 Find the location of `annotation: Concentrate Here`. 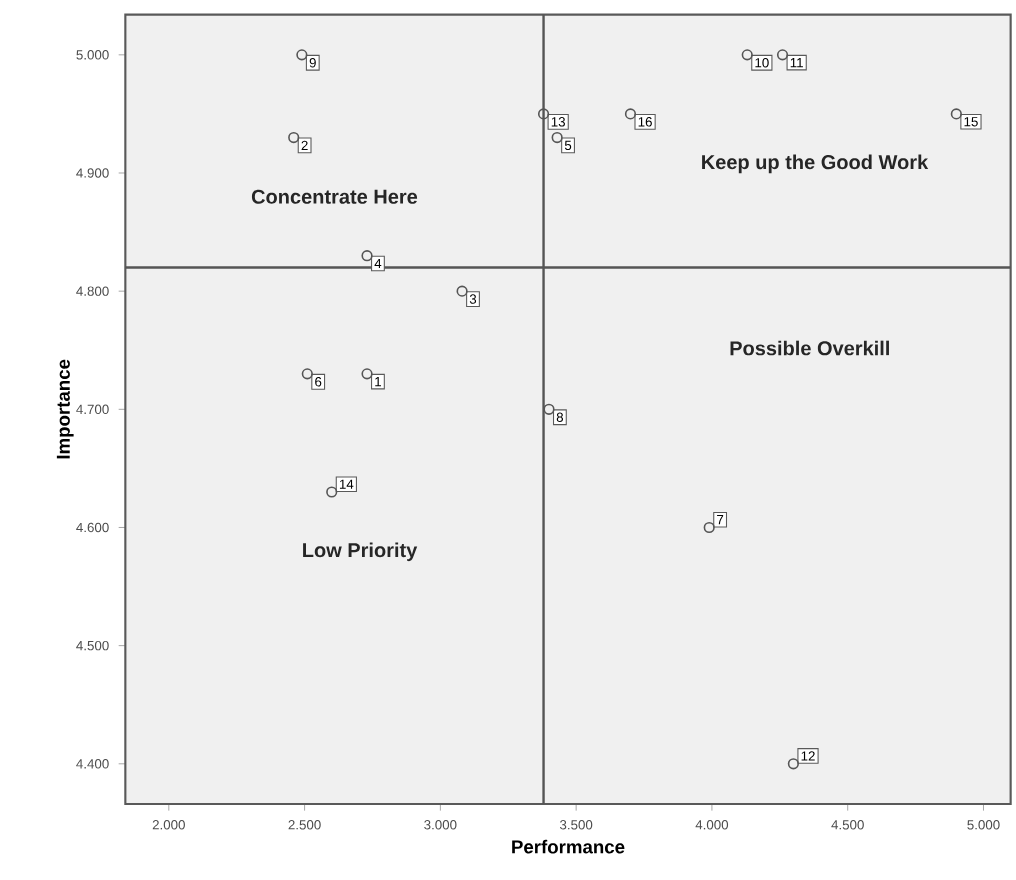

annotation: Concentrate Here is located at coordinates (334, 196).